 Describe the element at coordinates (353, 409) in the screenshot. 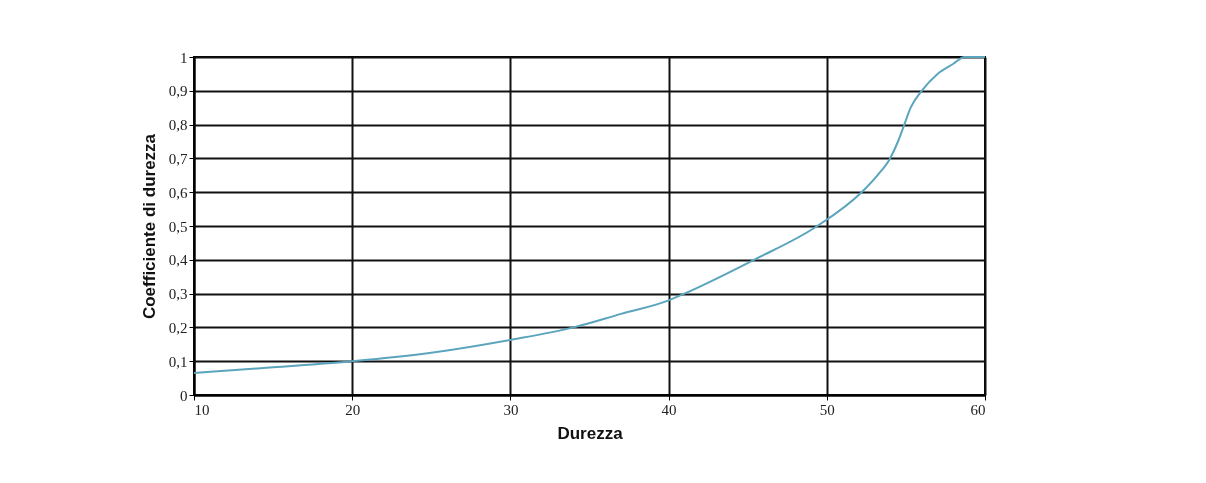

I see `x-tick-label: 20` at that location.